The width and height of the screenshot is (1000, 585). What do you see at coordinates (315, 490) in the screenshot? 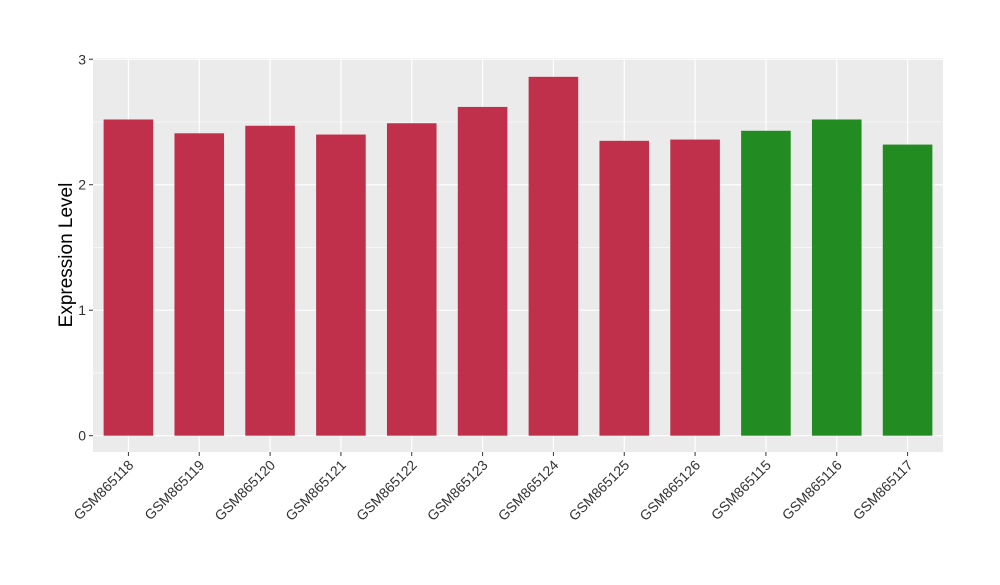
I see `x-tick-label: GSM865121` at bounding box center [315, 490].